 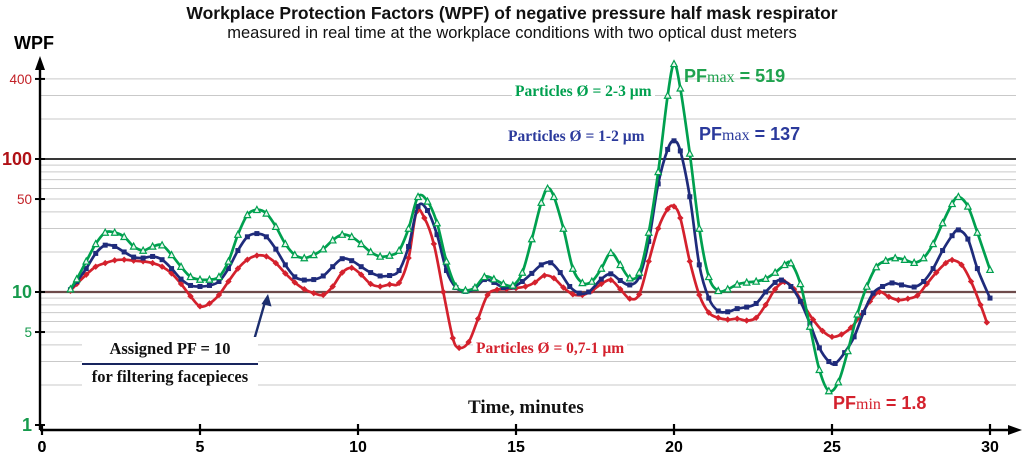 I want to click on x-tick-label: 15, so click(x=516, y=447).